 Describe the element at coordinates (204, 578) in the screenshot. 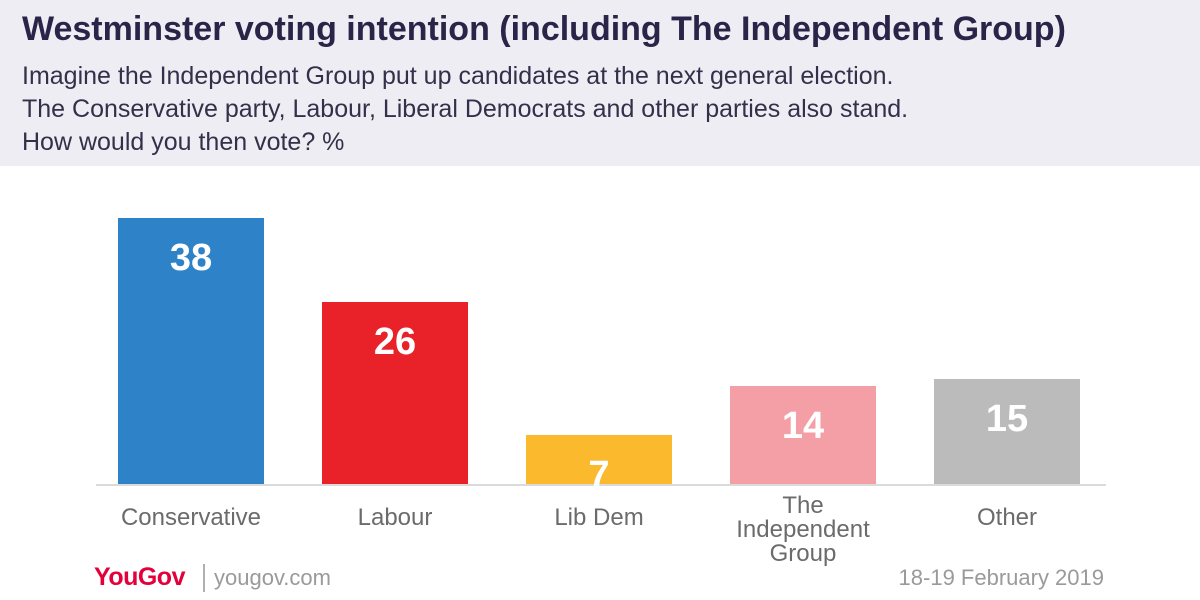

I see `footer-divider` at that location.